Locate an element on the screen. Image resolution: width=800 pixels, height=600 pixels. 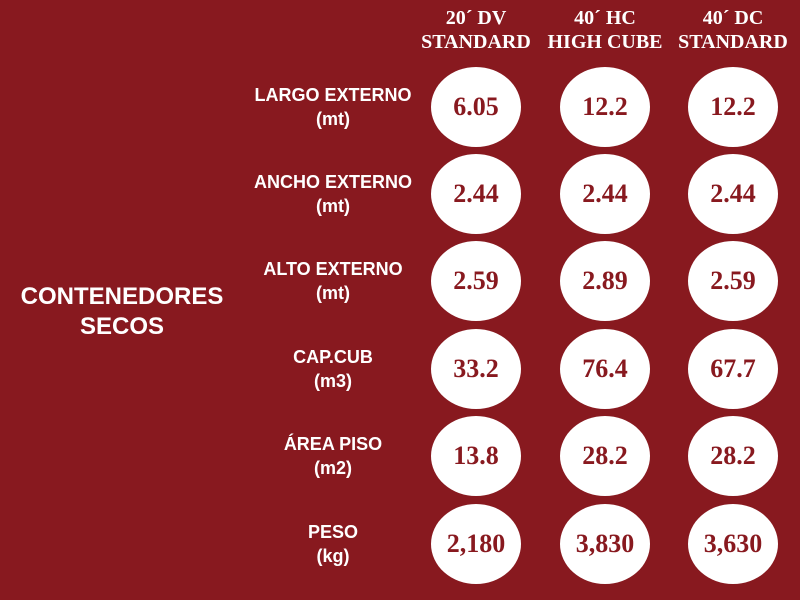
value-circle: 3,830 is located at coordinates (605, 544).